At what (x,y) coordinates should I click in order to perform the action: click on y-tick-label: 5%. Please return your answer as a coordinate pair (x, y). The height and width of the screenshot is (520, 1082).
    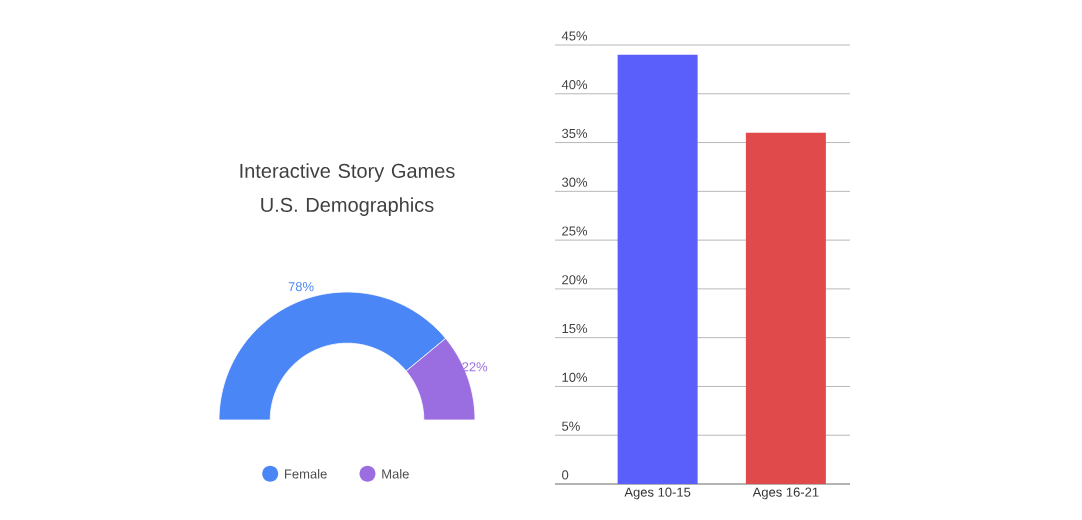
    Looking at the image, I should click on (571, 426).